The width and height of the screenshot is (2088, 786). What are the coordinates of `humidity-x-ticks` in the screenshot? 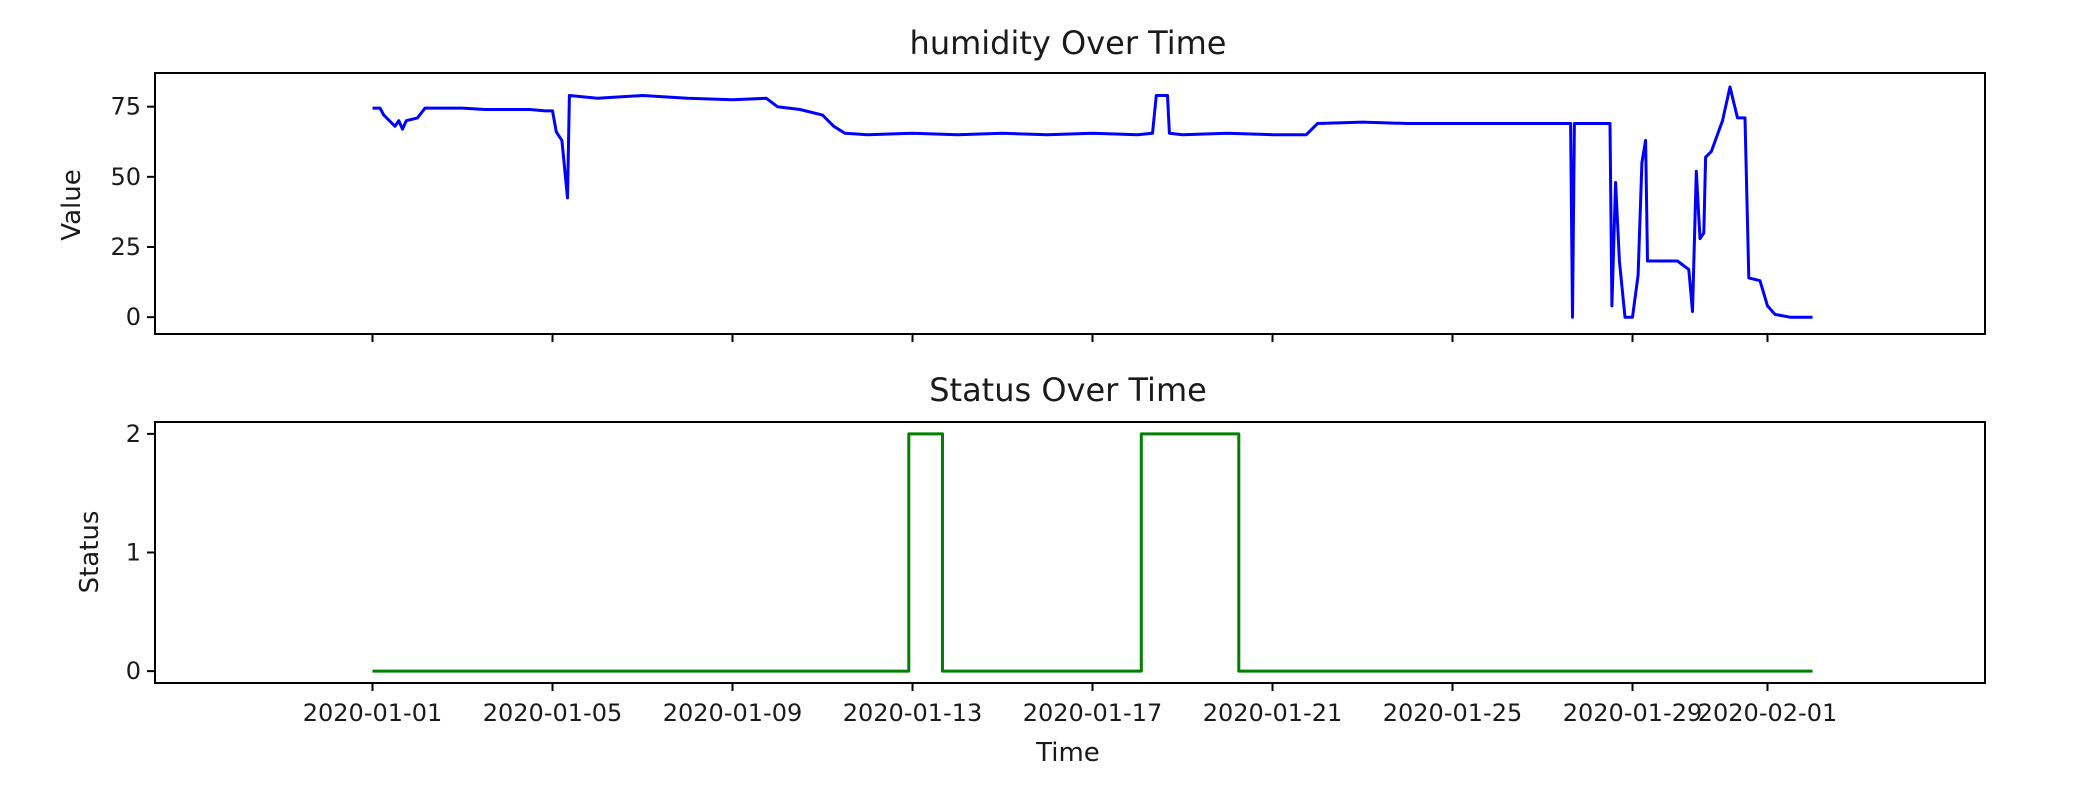 It's located at (1070, 338).